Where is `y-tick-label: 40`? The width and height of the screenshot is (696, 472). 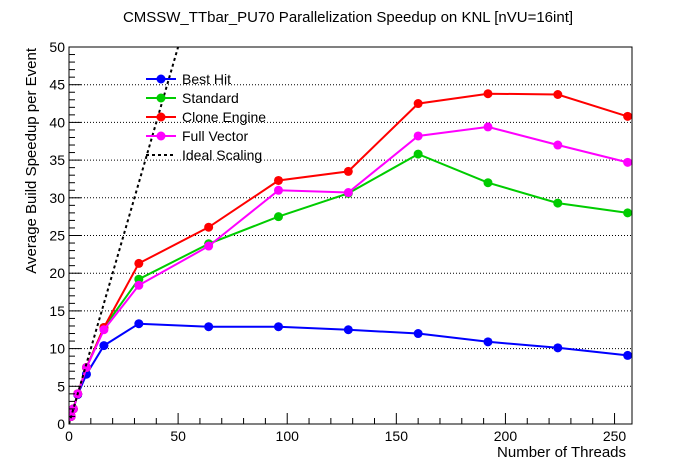 y-tick-label: 40 is located at coordinates (57, 122).